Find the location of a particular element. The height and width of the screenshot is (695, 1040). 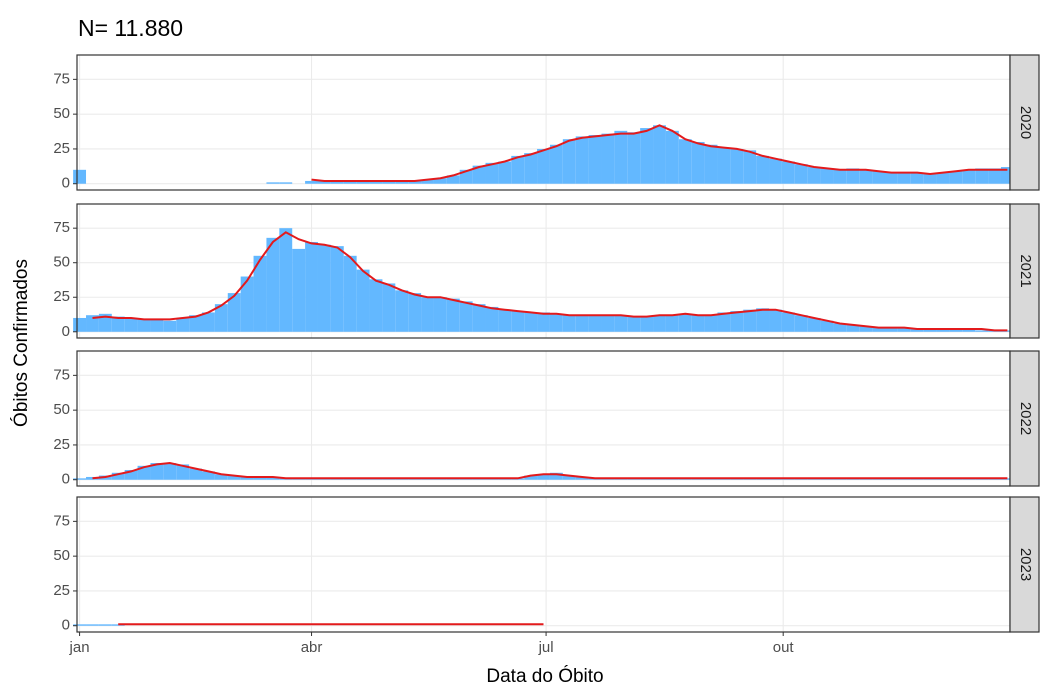

facet-label: 2021 is located at coordinates (1025, 270).